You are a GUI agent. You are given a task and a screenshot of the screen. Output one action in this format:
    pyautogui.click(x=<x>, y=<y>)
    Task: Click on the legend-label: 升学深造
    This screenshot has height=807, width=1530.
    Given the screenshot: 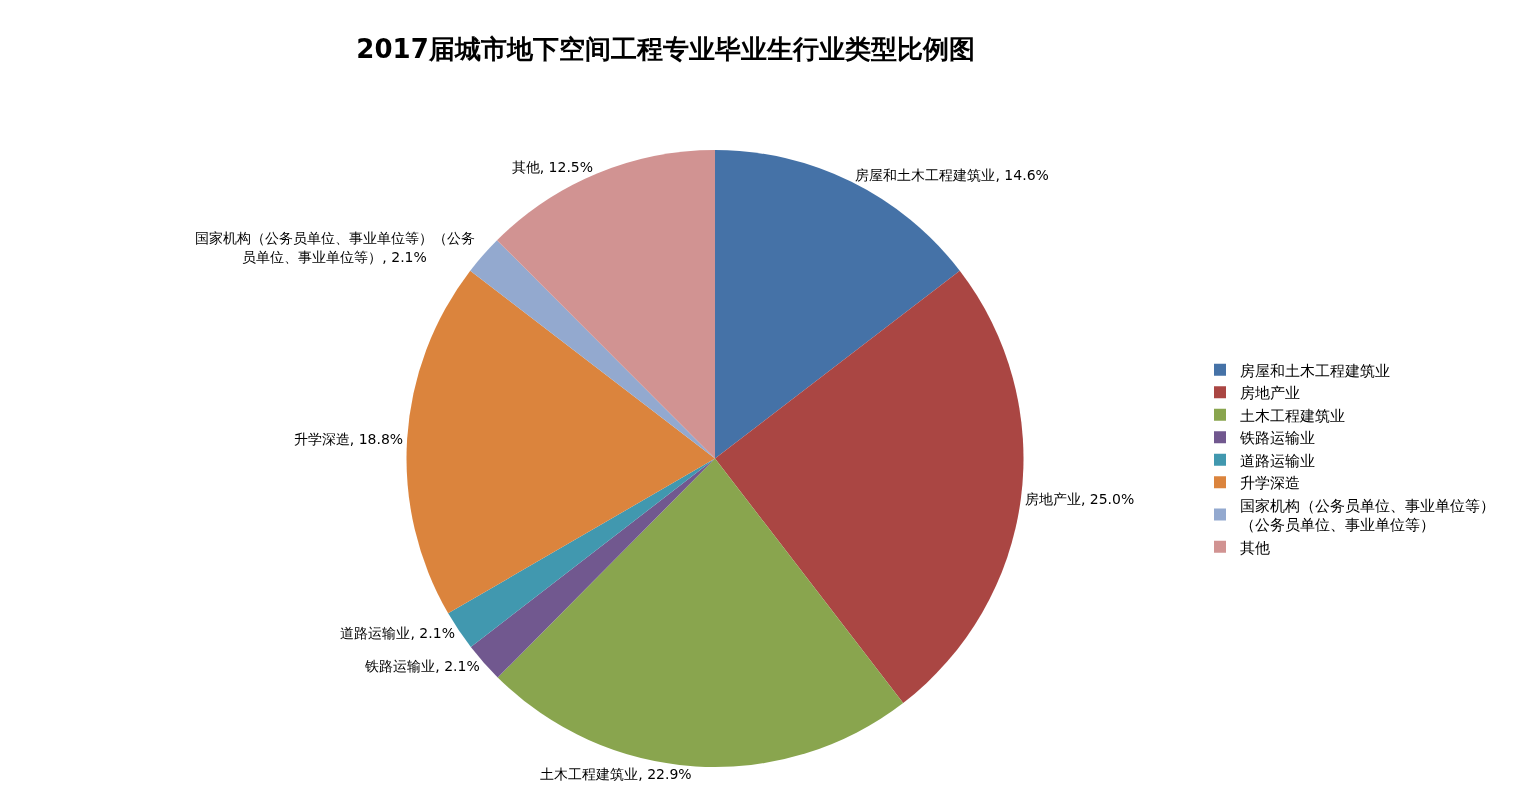 What is the action you would take?
    pyautogui.click(x=1270, y=483)
    